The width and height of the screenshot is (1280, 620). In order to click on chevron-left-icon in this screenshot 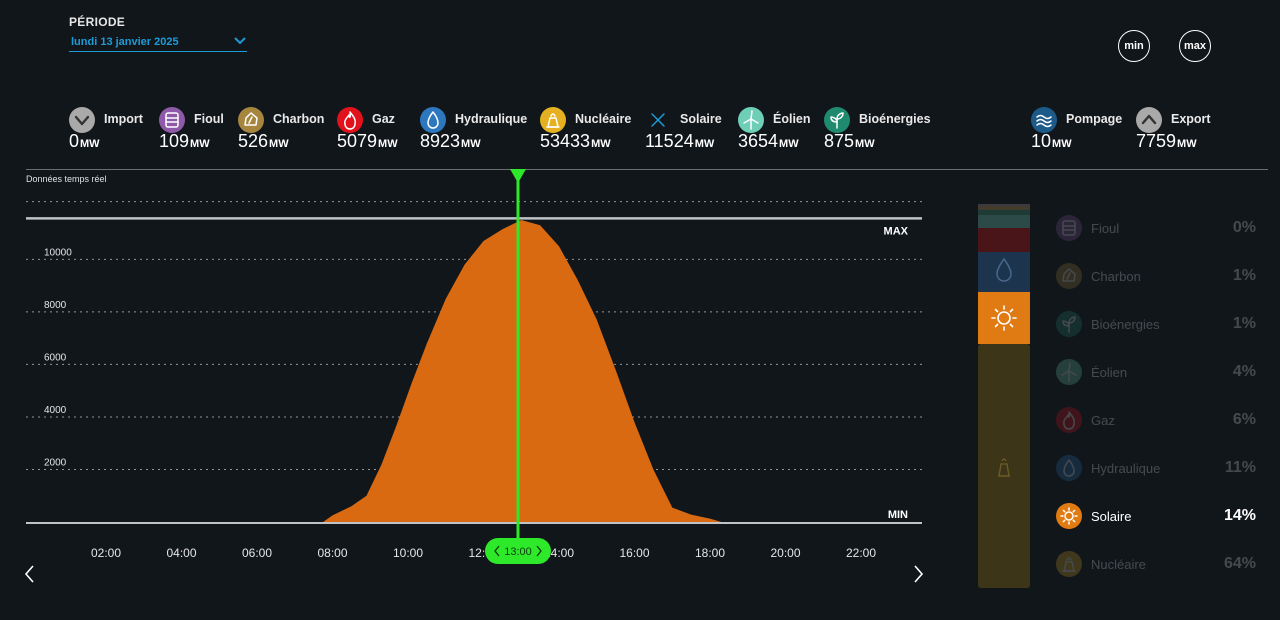, I will do `click(497, 551)`.